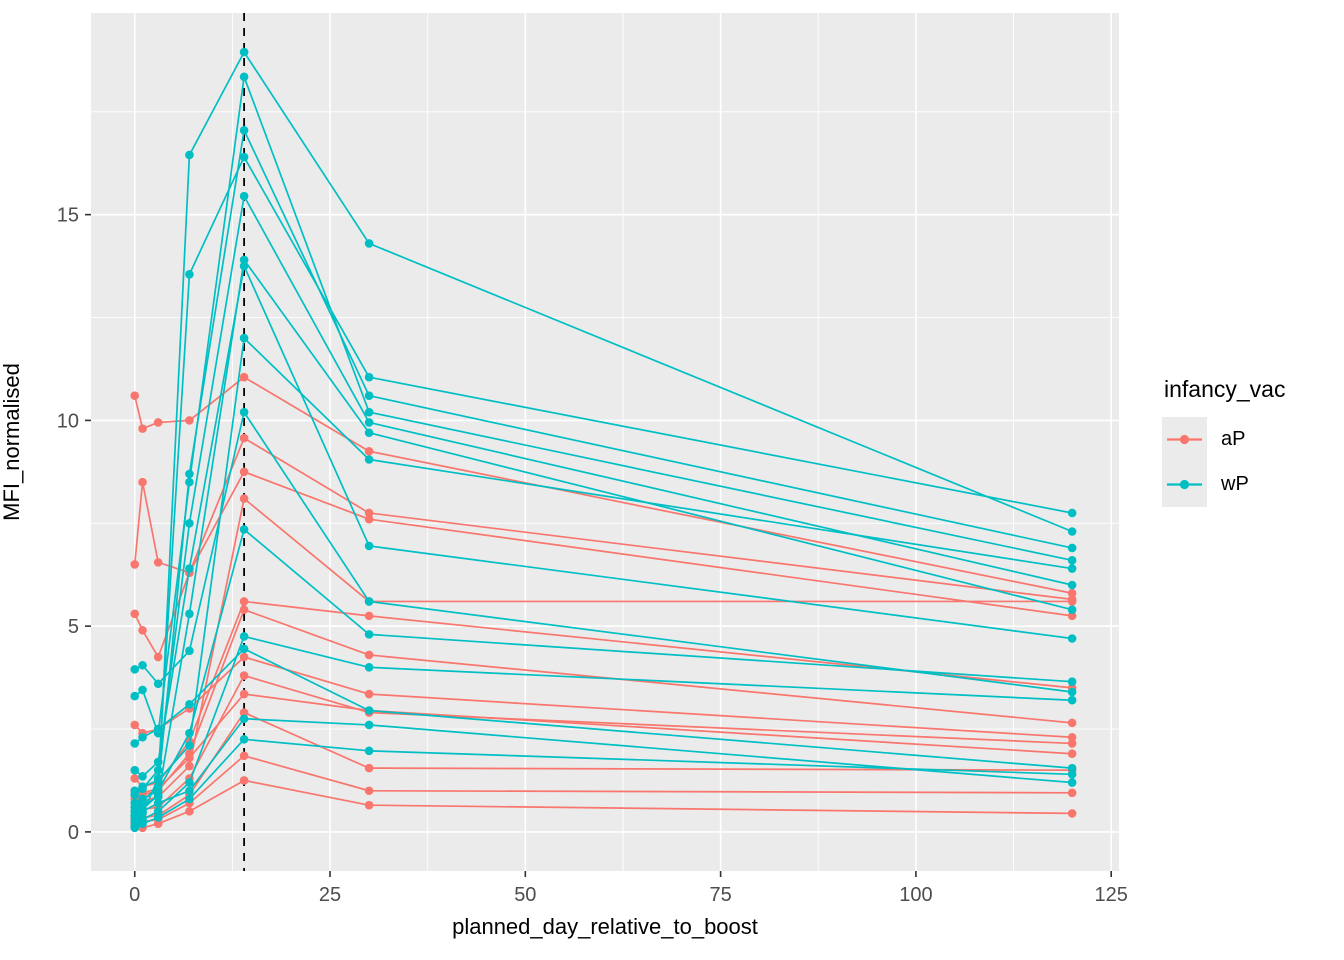 The height and width of the screenshot is (960, 1344). What do you see at coordinates (330, 895) in the screenshot?
I see `svg-text: 25` at bounding box center [330, 895].